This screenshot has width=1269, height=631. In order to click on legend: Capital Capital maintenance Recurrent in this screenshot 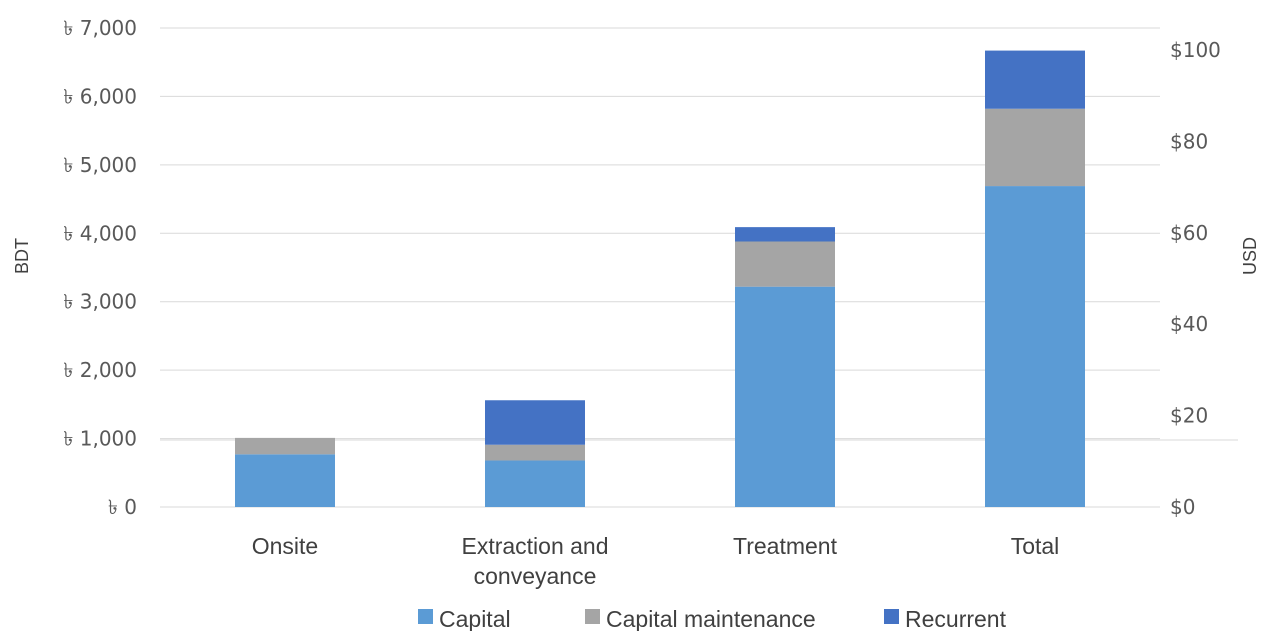, I will do `click(712, 618)`.